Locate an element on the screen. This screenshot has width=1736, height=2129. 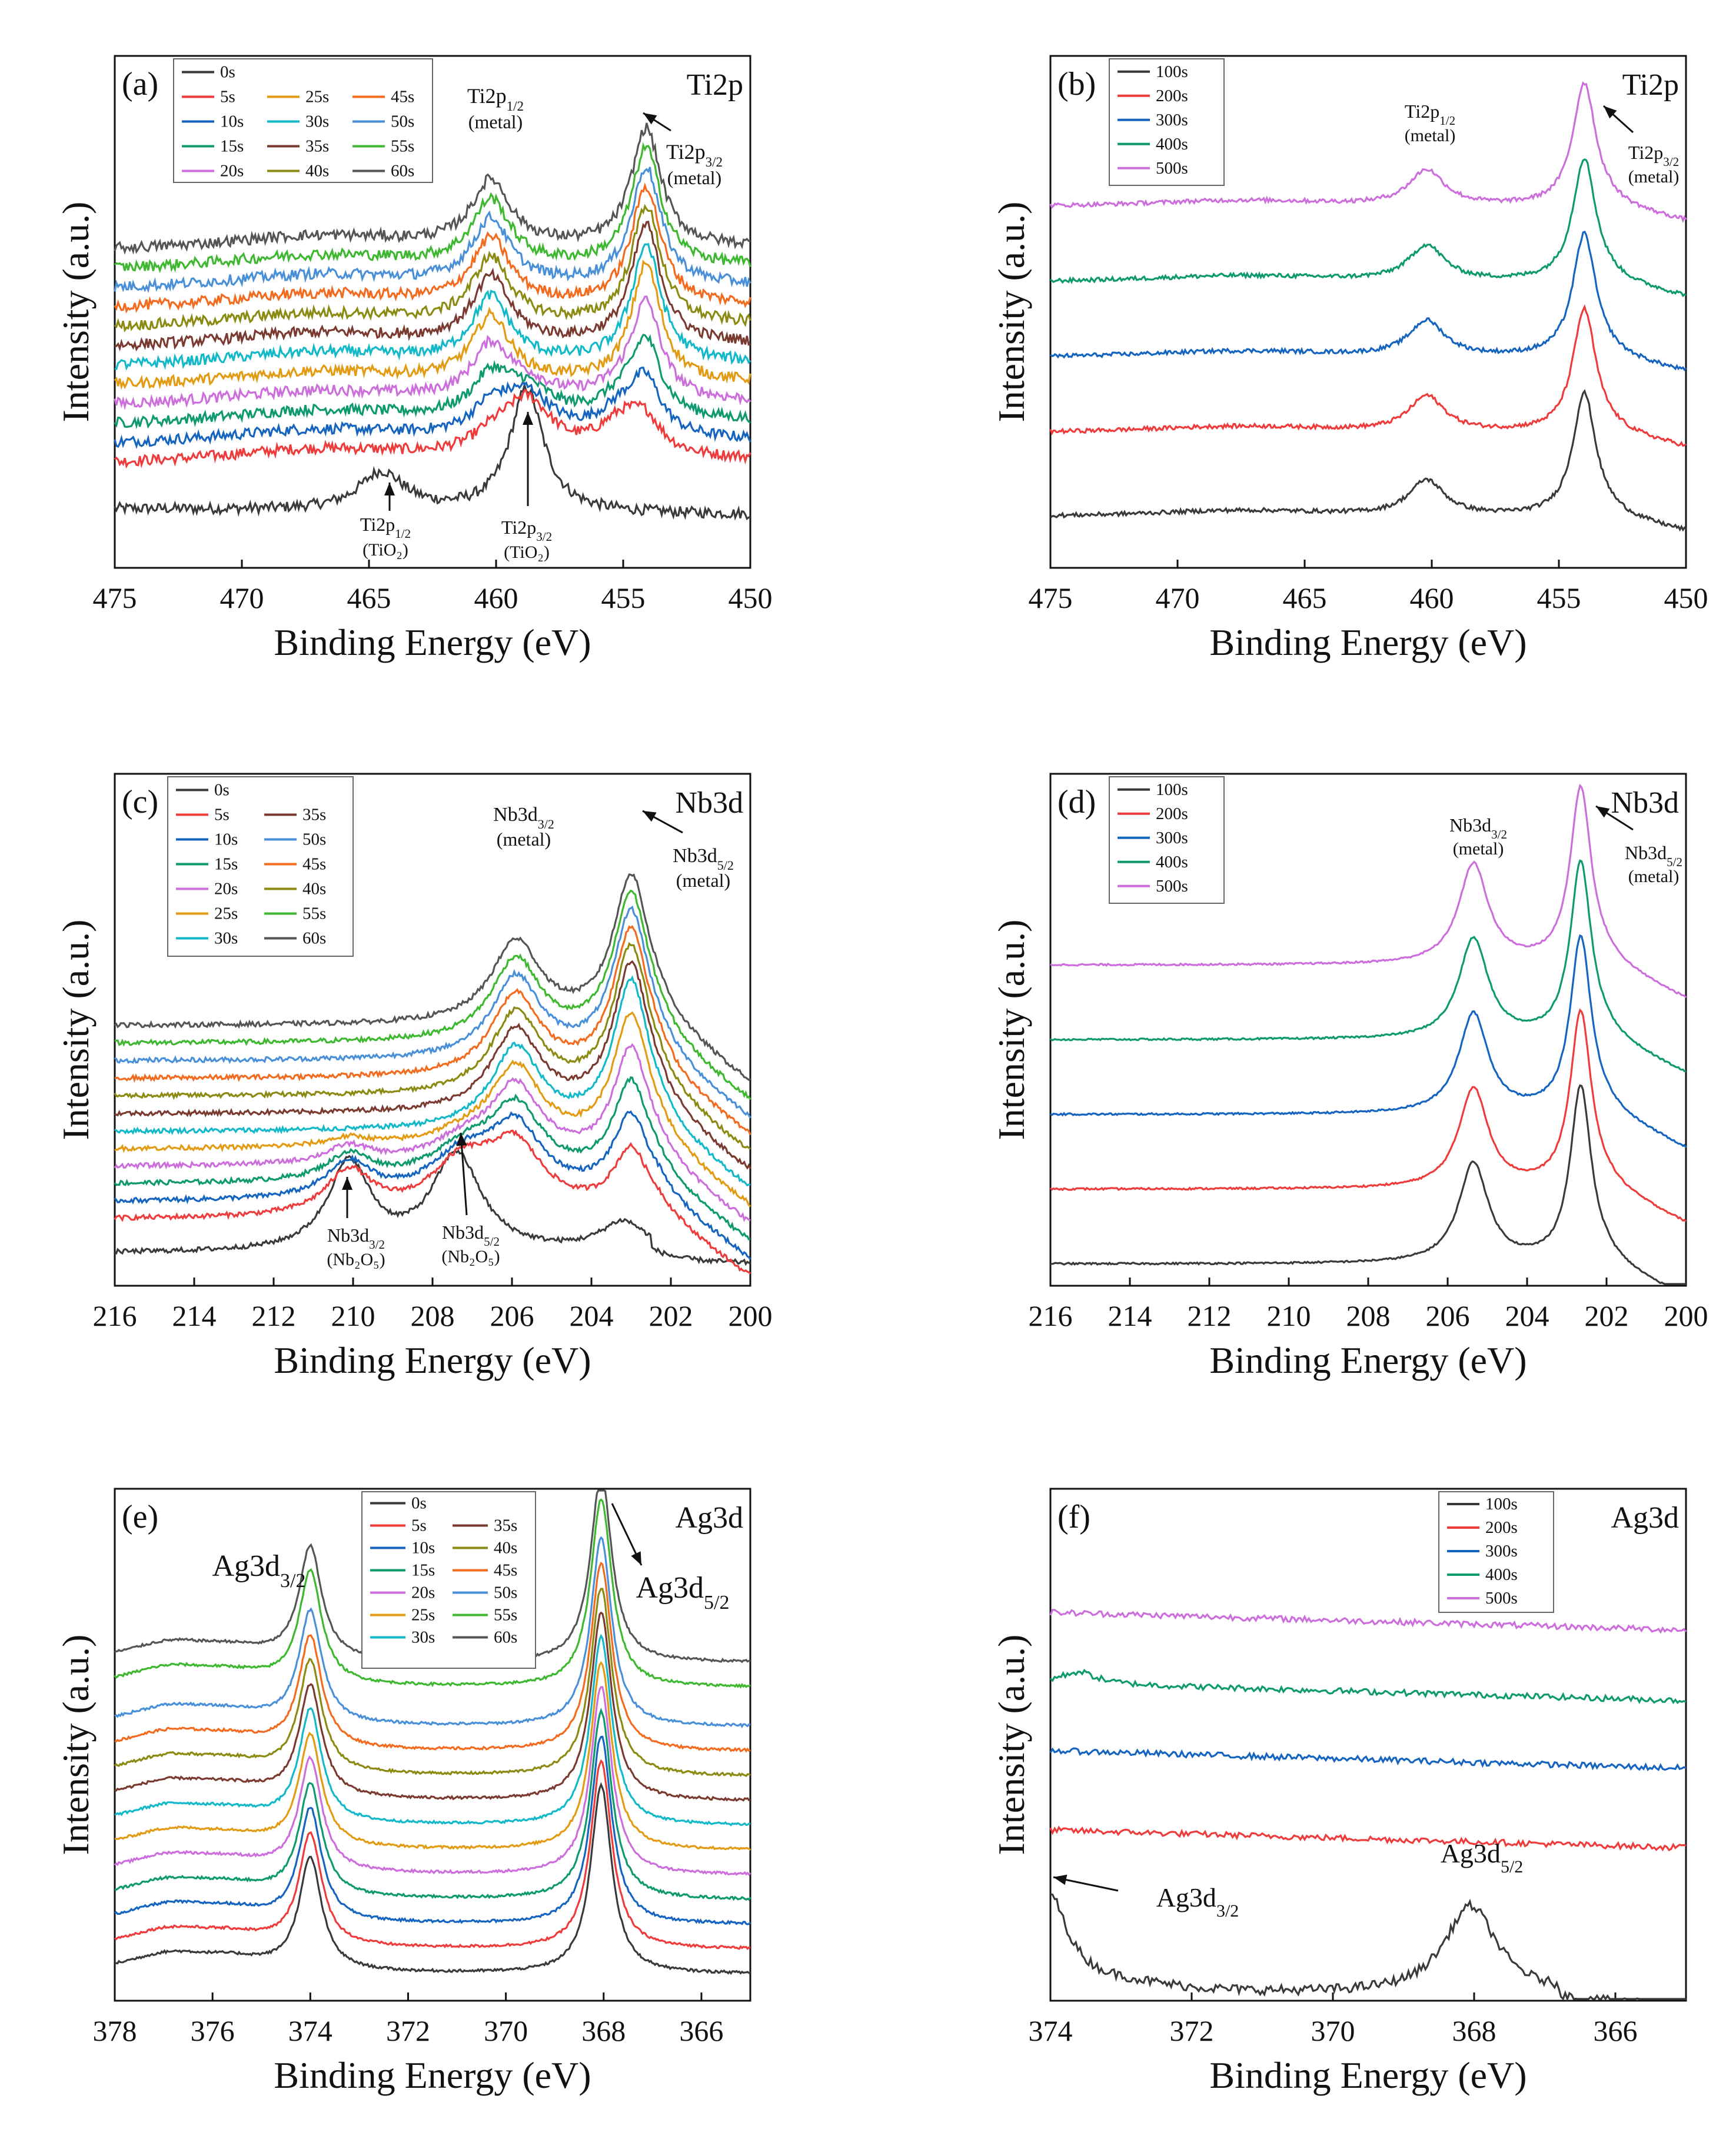
legend-entry-10s: 10s is located at coordinates (232, 122).